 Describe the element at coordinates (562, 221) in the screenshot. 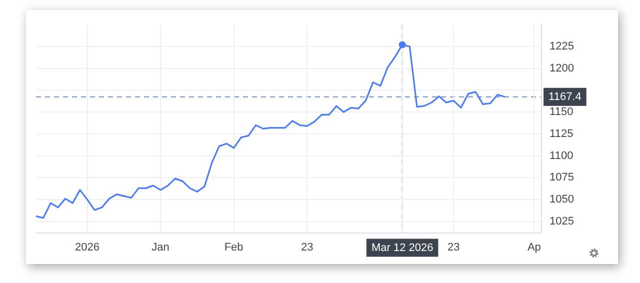

I see `y-tick-label: 1025` at that location.